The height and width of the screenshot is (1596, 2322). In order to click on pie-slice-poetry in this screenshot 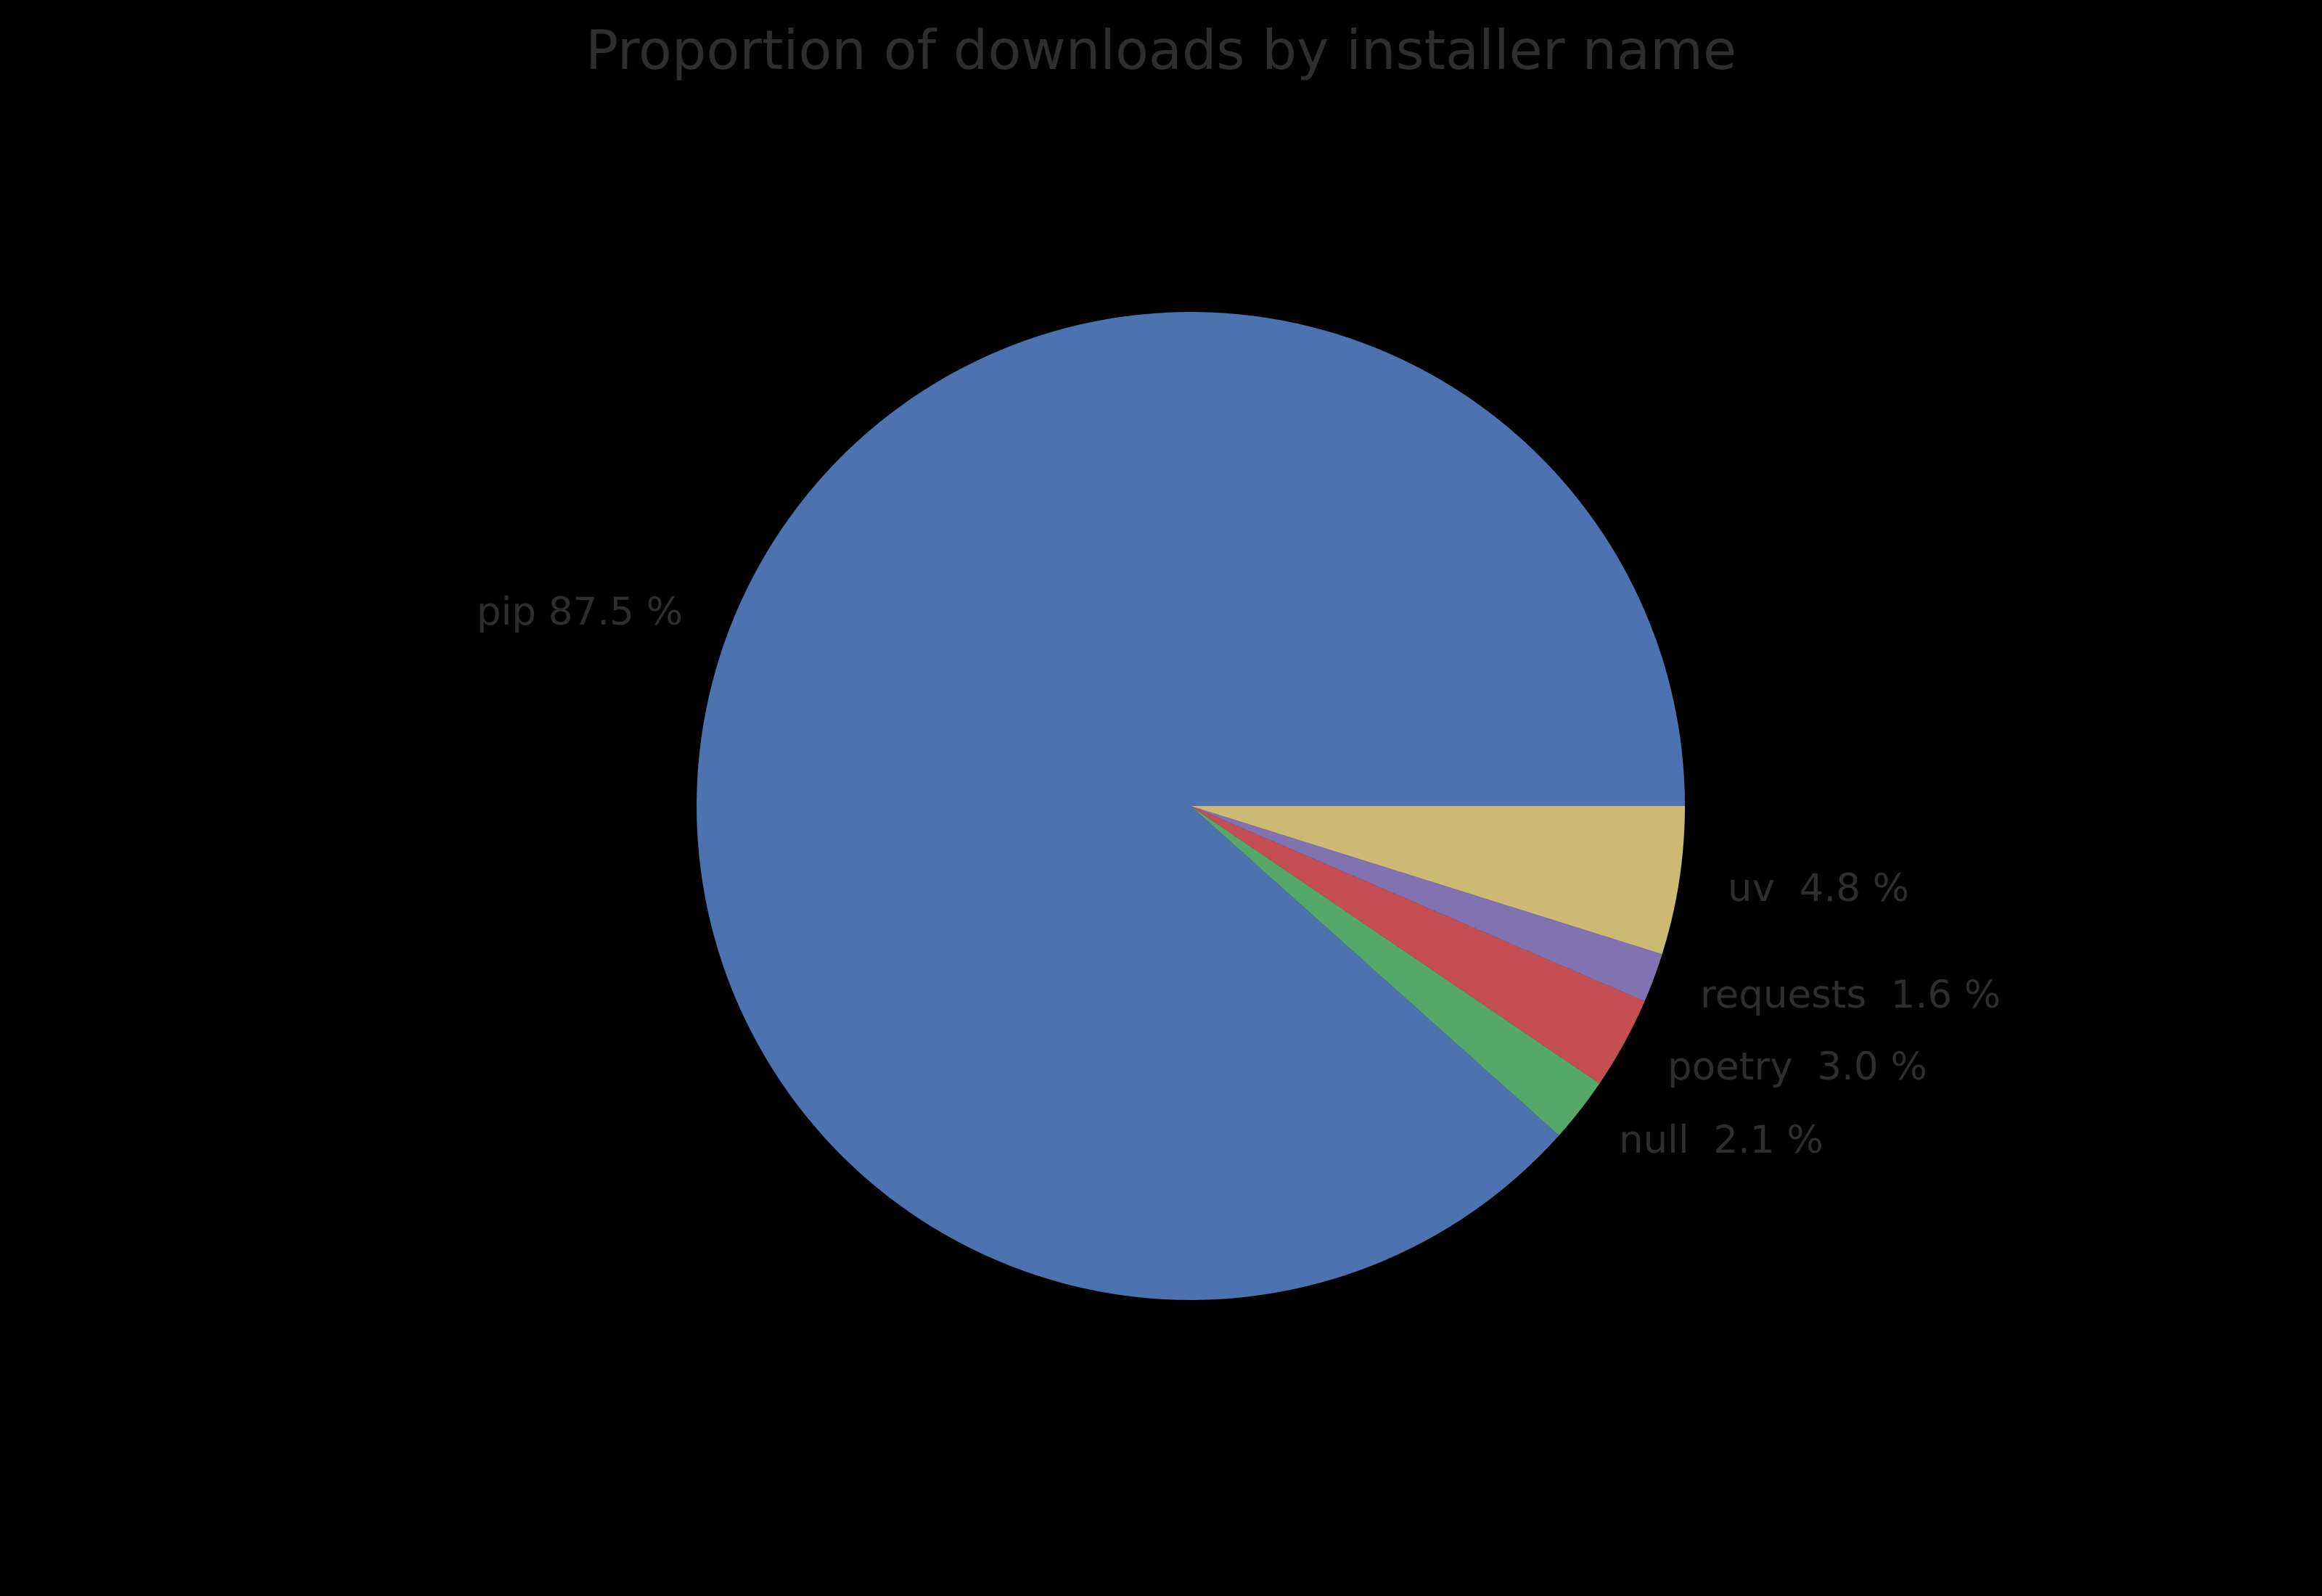, I will do `click(1418, 945)`.